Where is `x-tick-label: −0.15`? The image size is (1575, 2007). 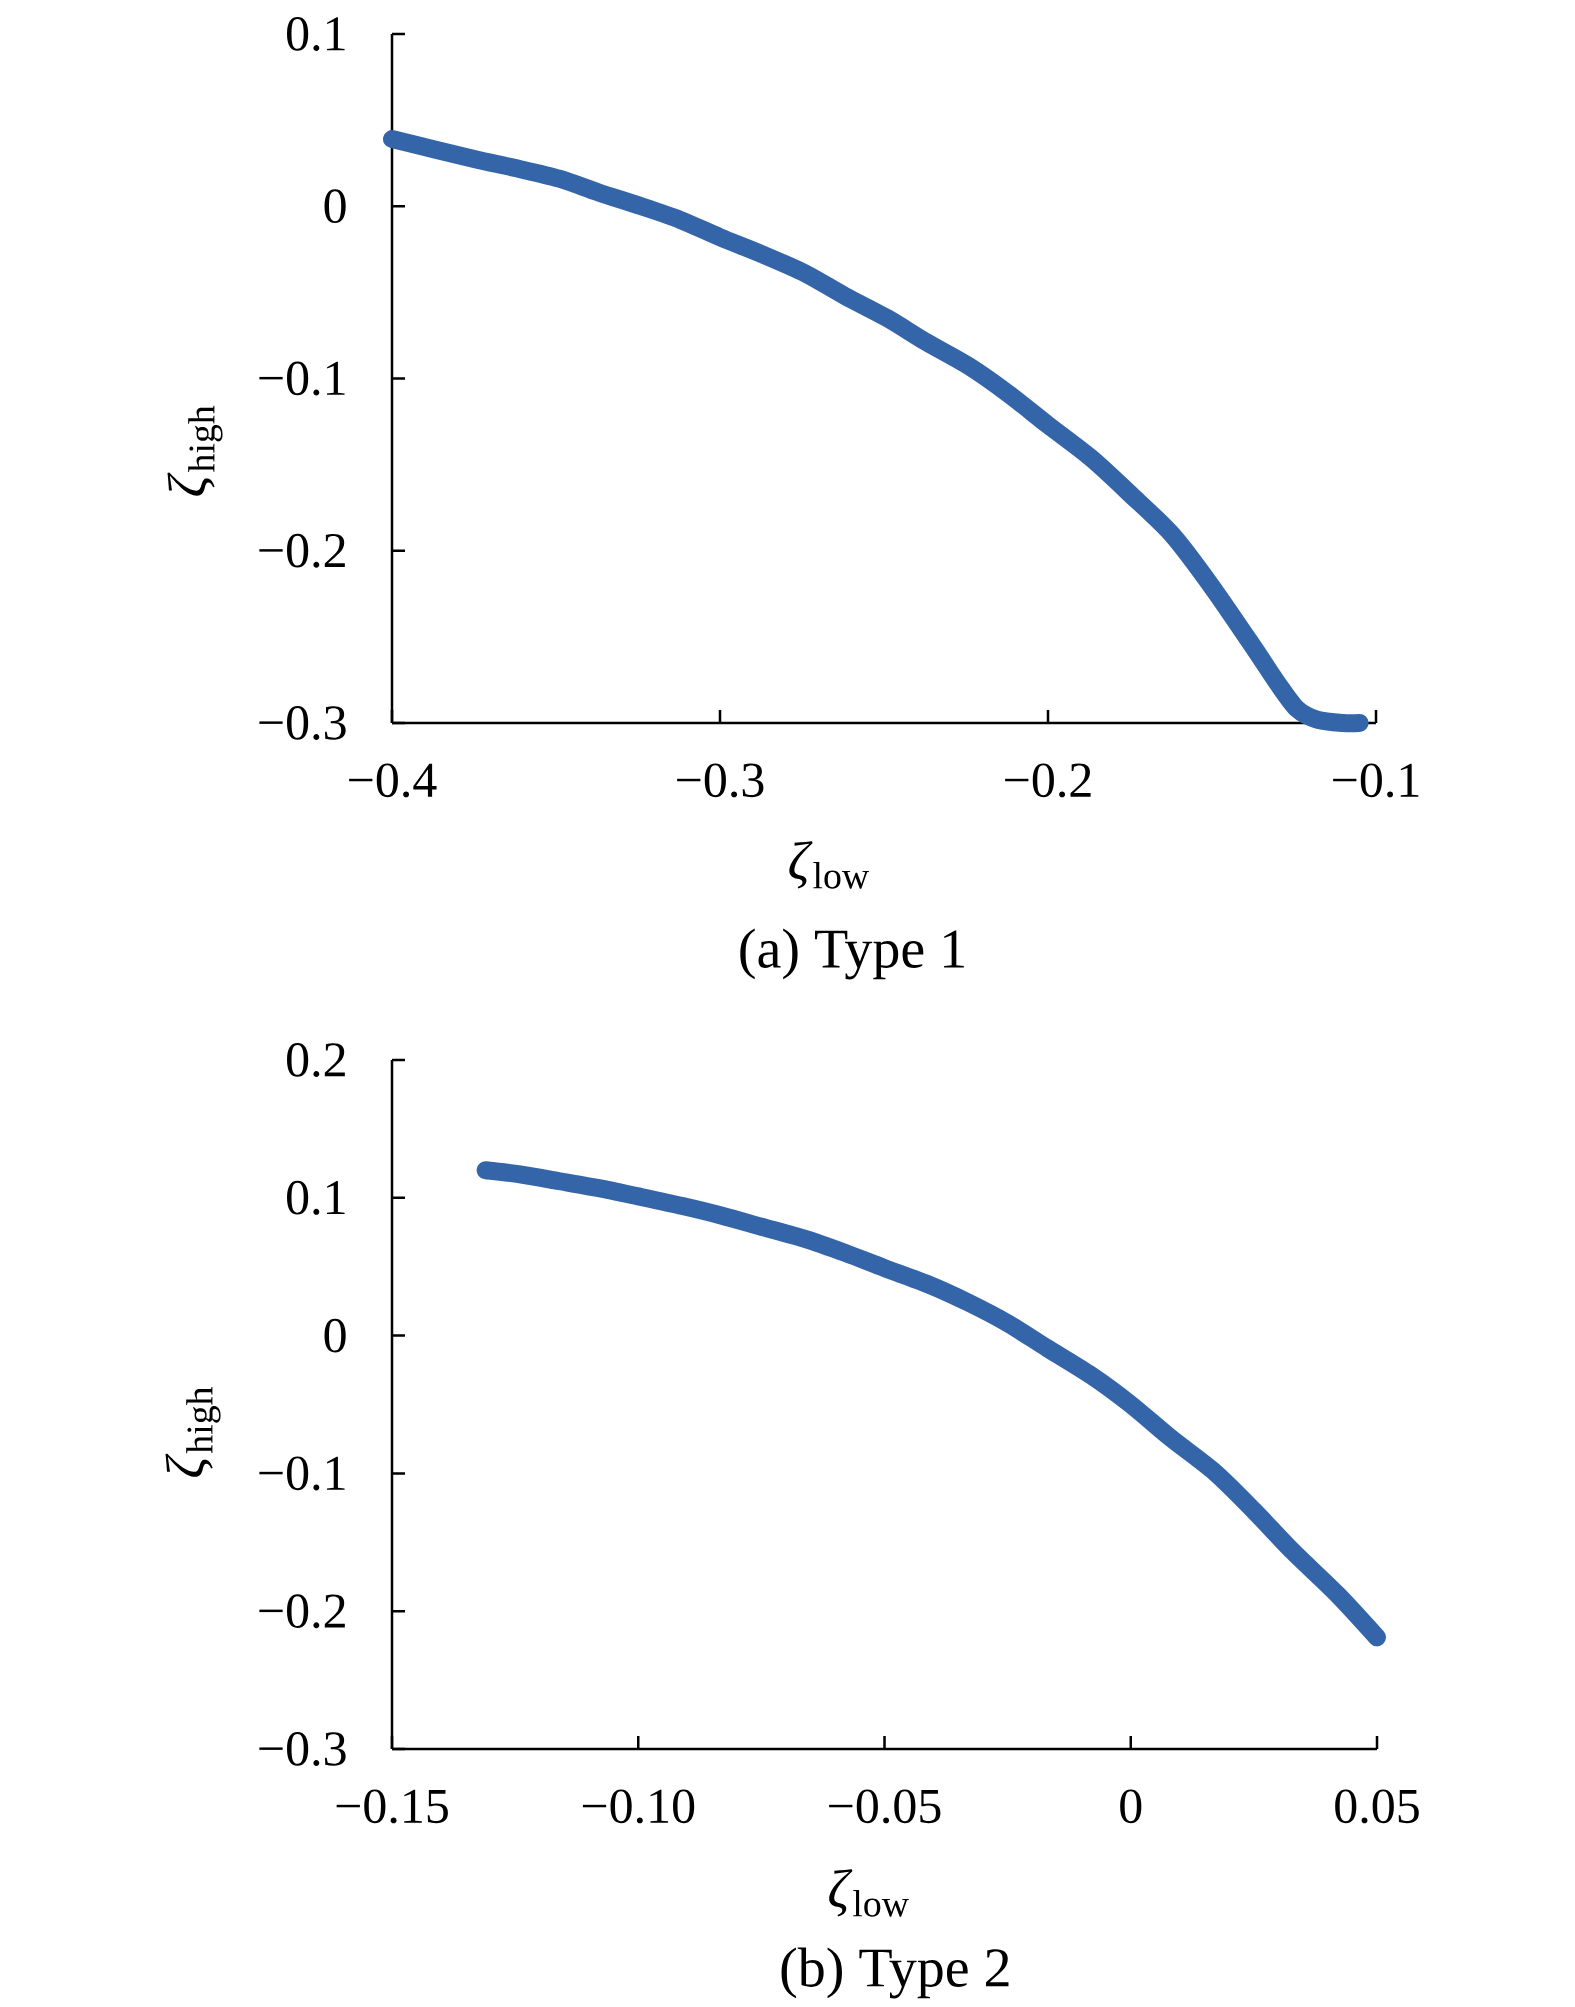
x-tick-label: −0.15 is located at coordinates (392, 1806).